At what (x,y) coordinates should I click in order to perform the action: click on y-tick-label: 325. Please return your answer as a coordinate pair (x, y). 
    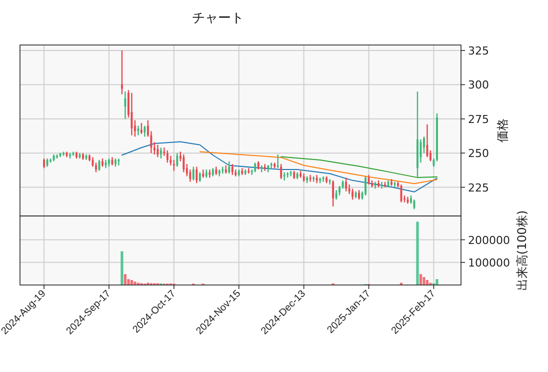
    Looking at the image, I should click on (478, 51).